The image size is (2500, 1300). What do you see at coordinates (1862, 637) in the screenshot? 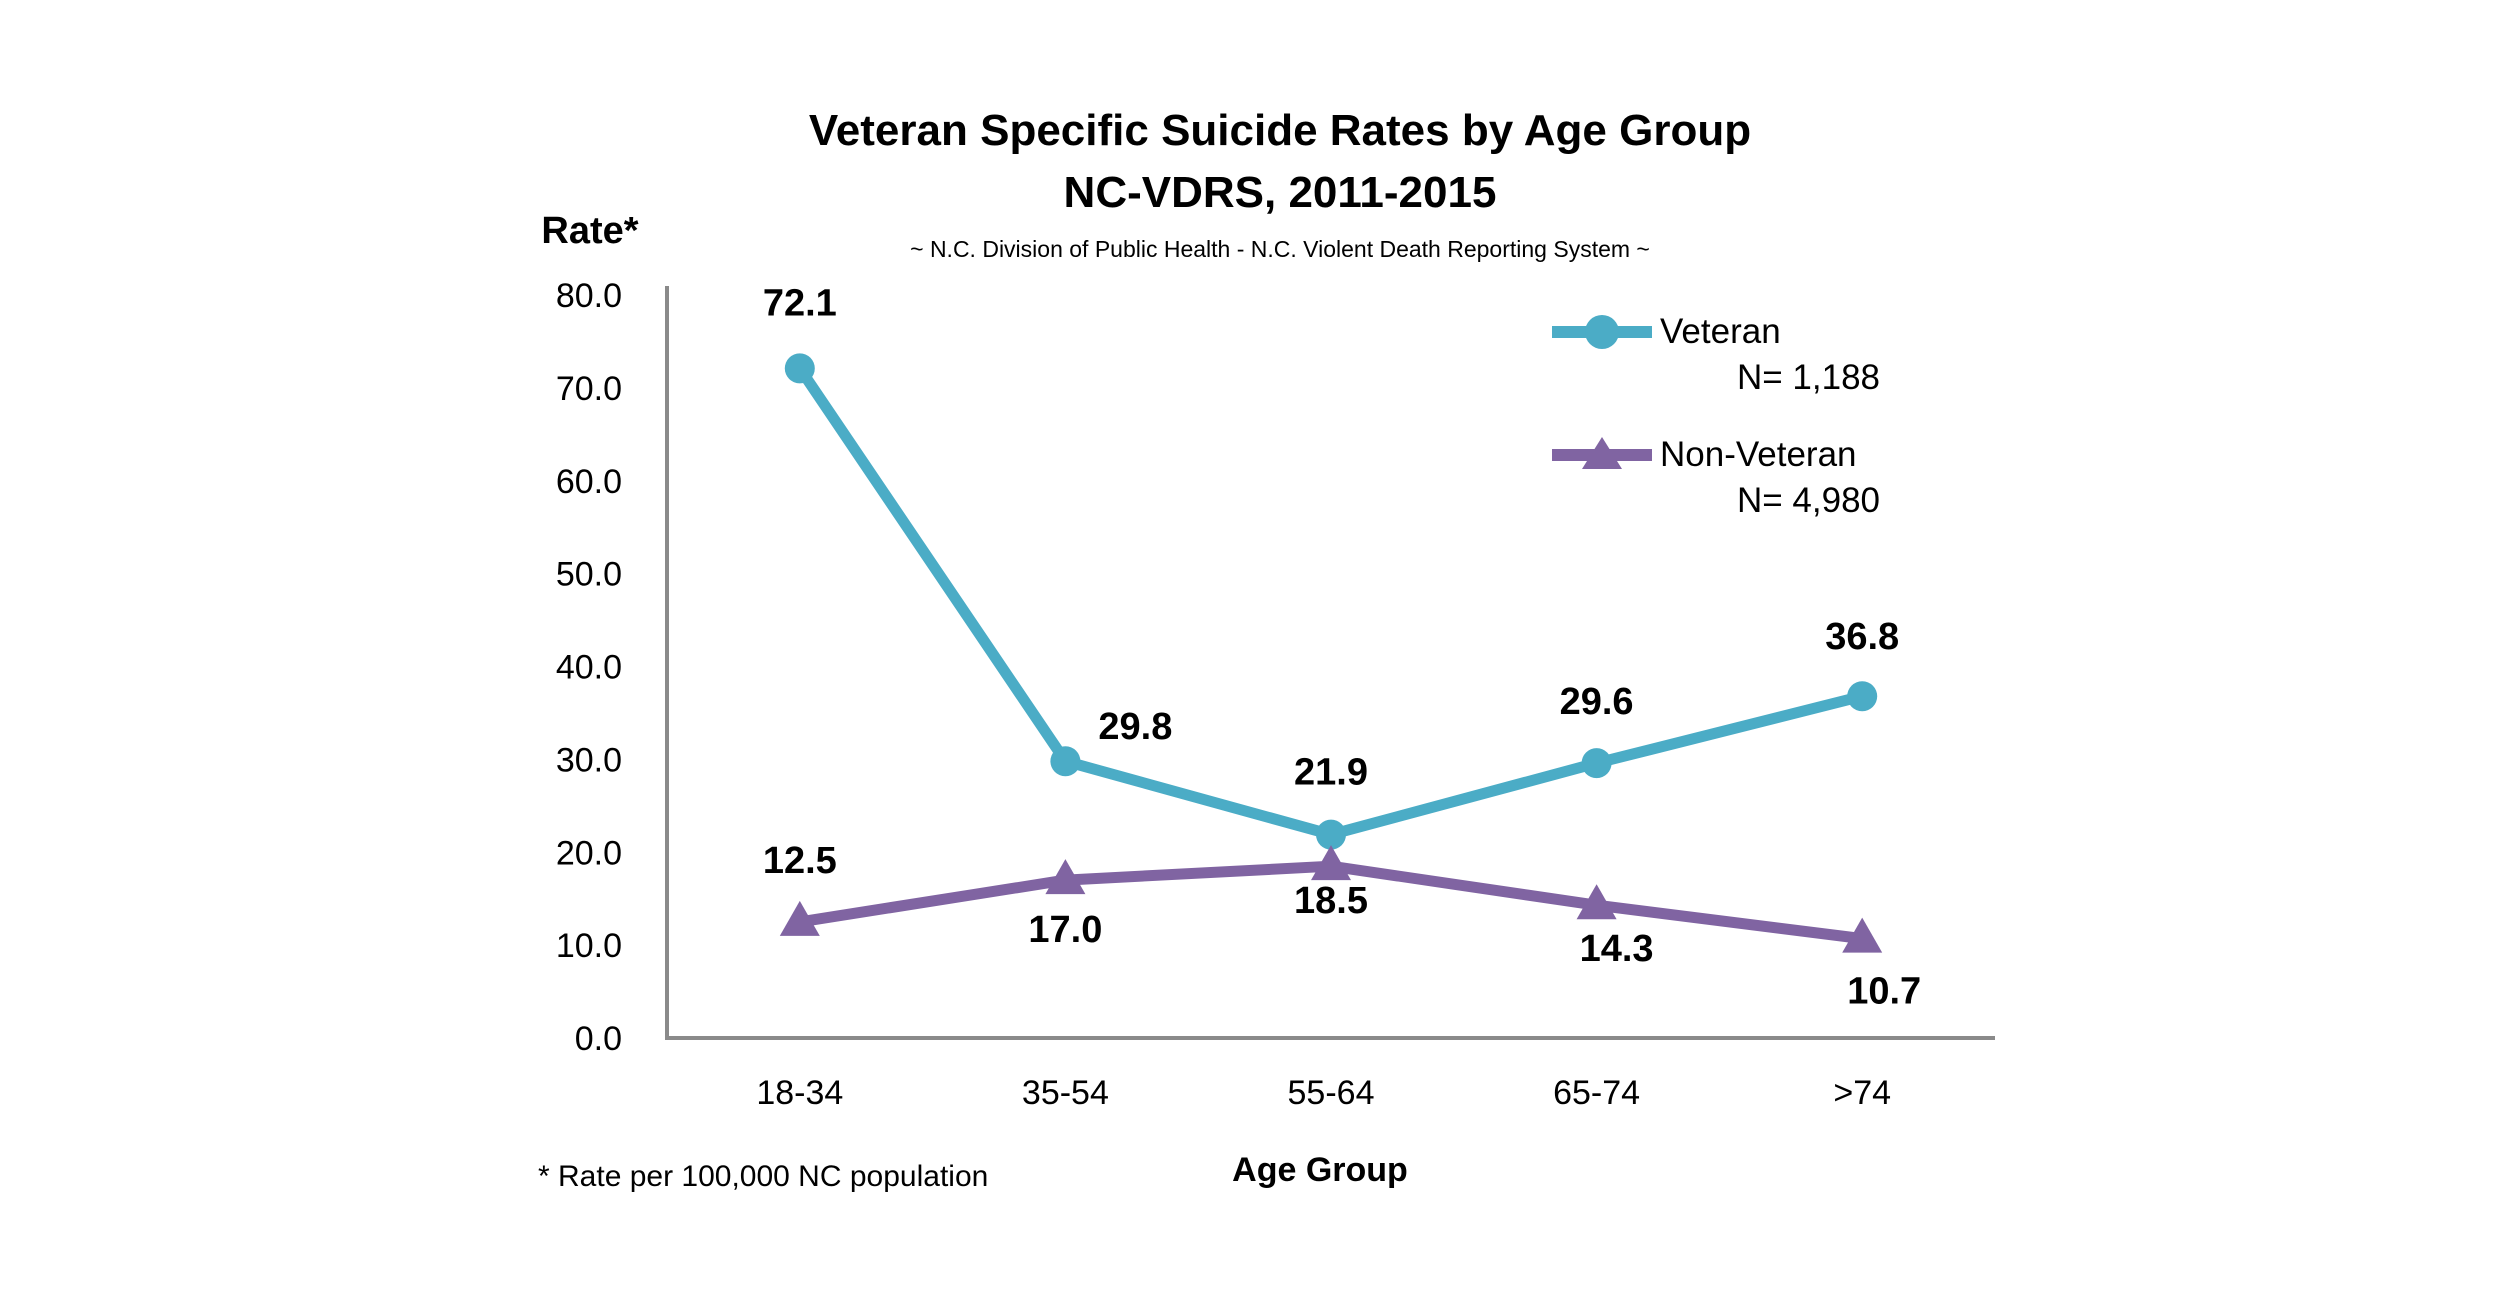
I see `veteran-data-label: 36.8` at bounding box center [1862, 637].